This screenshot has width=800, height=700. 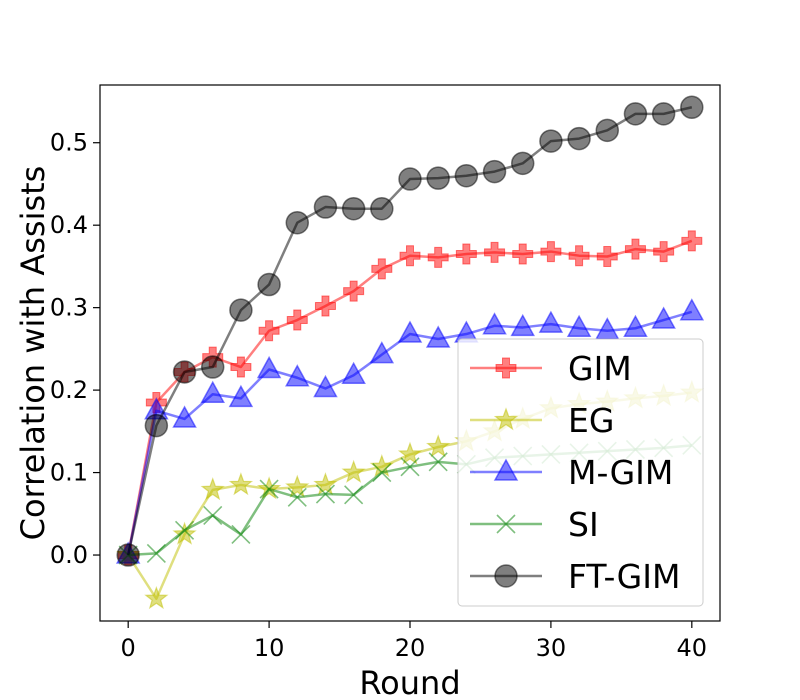 I want to click on legend-item-m-gim: M-GIM, so click(x=571, y=472).